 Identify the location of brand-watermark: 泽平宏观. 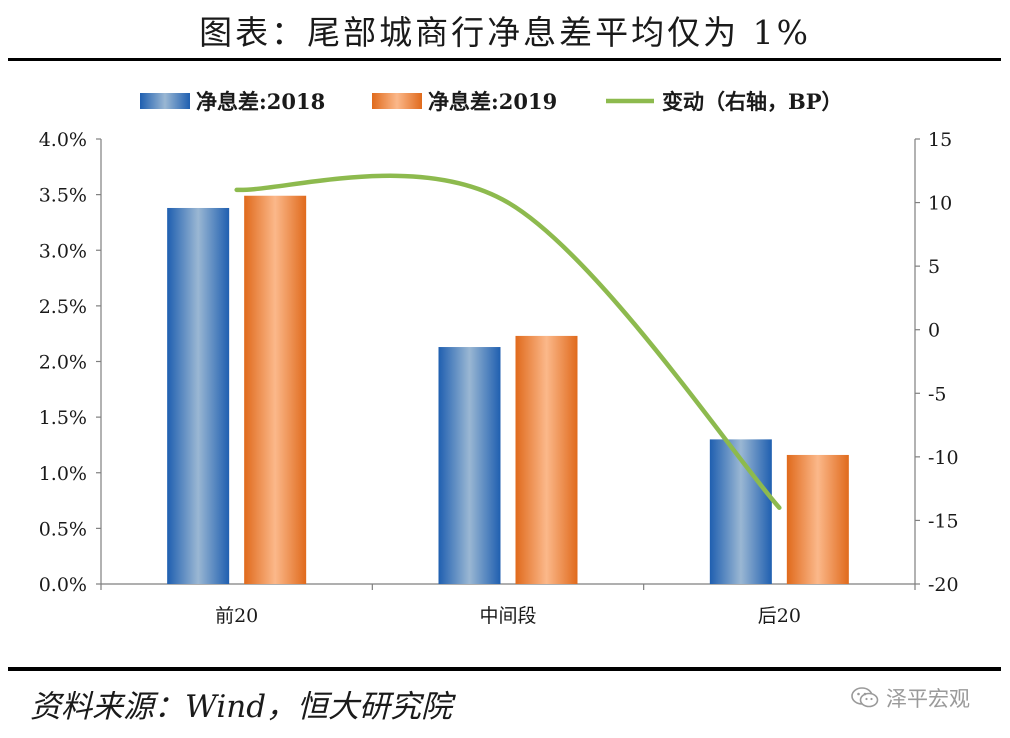
(910, 698).